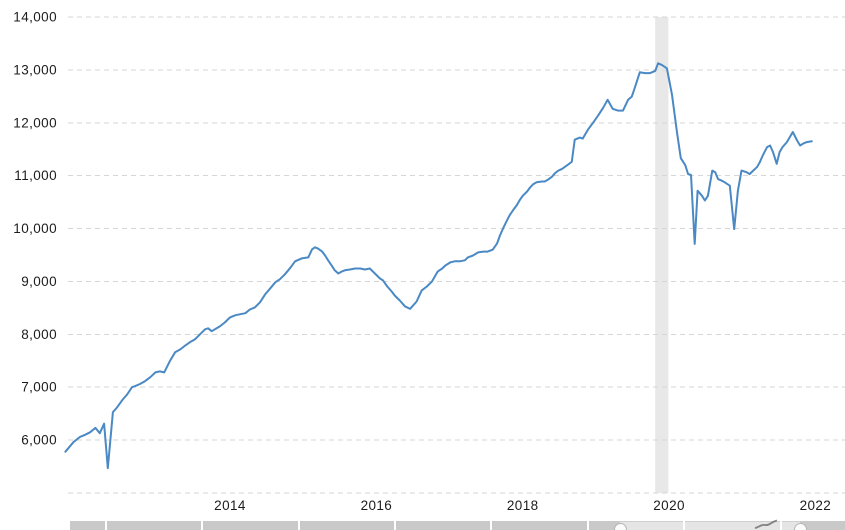  What do you see at coordinates (39, 440) in the screenshot?
I see `y-axis-label: 6,000` at bounding box center [39, 440].